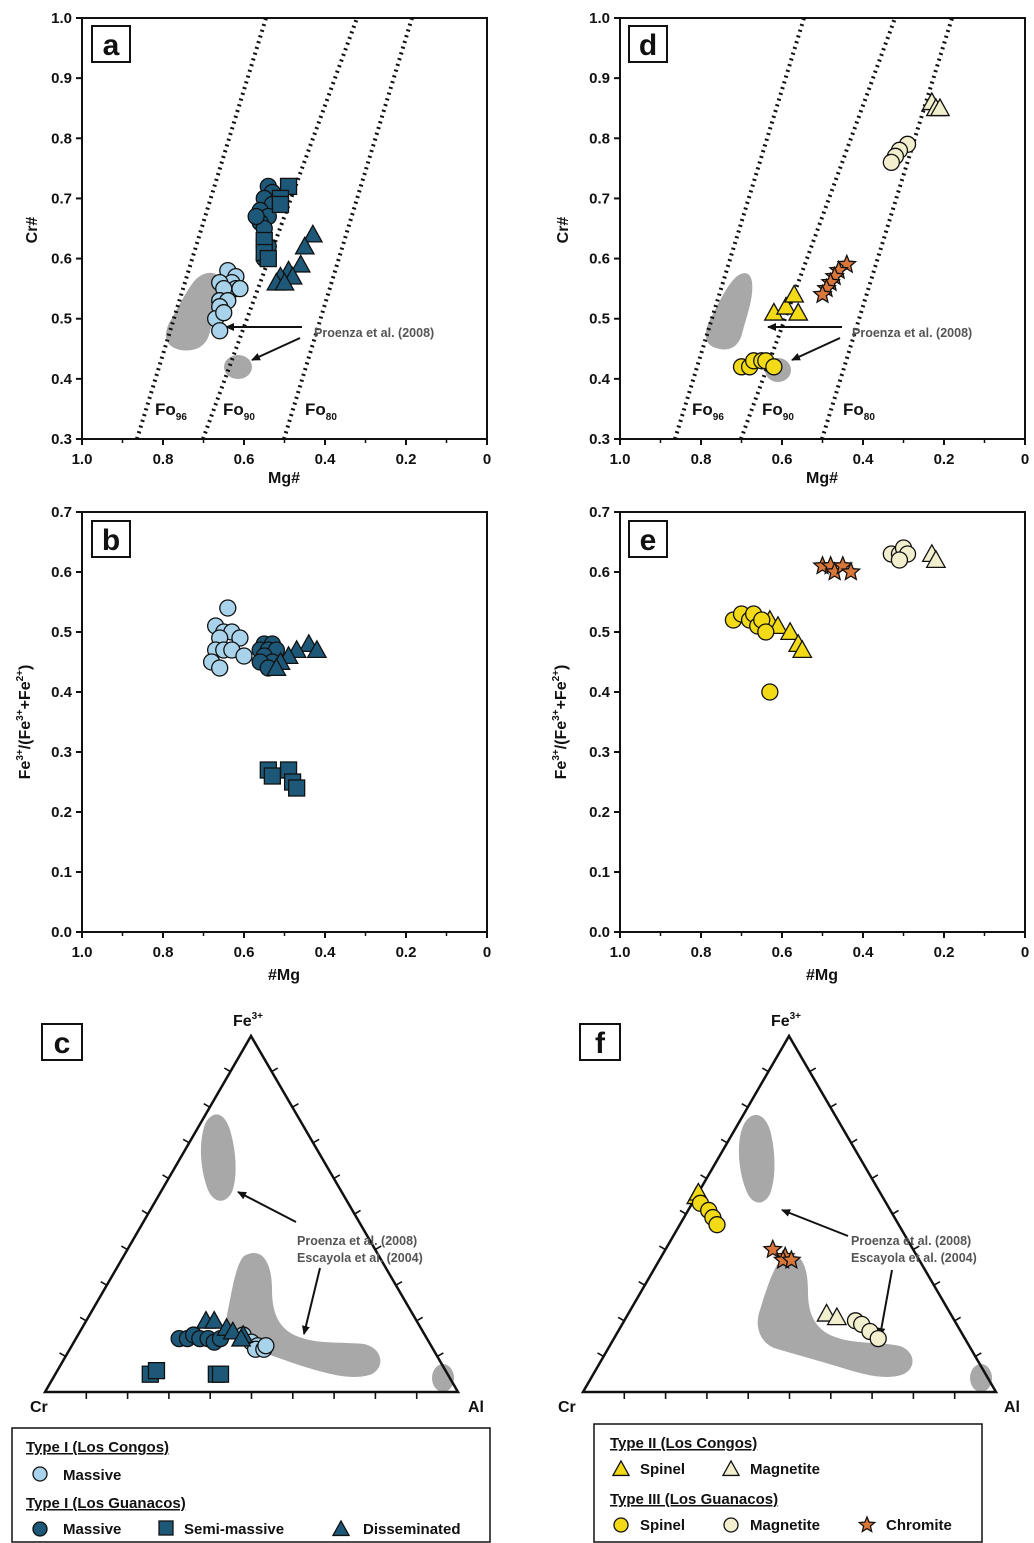 Image resolution: width=1034 pixels, height=1543 pixels. I want to click on panel-letter-c: c, so click(62, 1043).